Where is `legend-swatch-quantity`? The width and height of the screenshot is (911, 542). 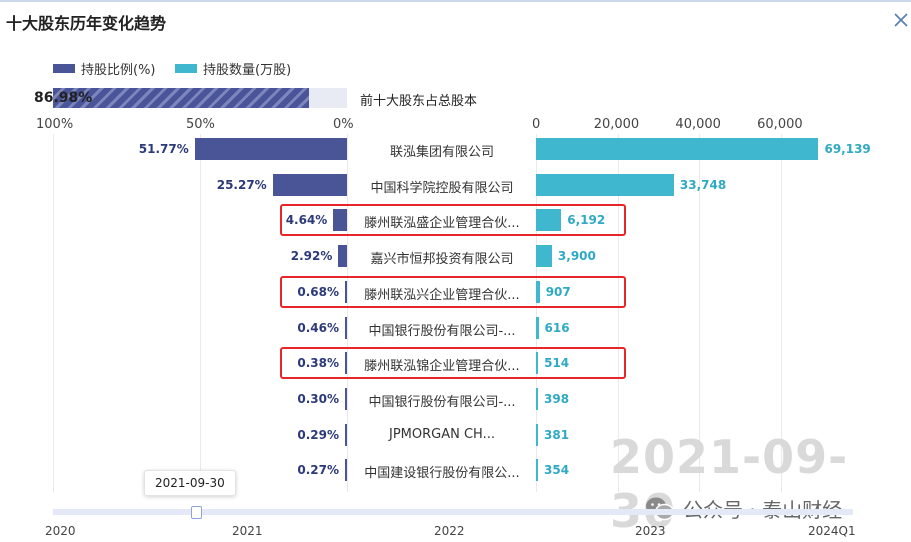 legend-swatch-quantity is located at coordinates (186, 68).